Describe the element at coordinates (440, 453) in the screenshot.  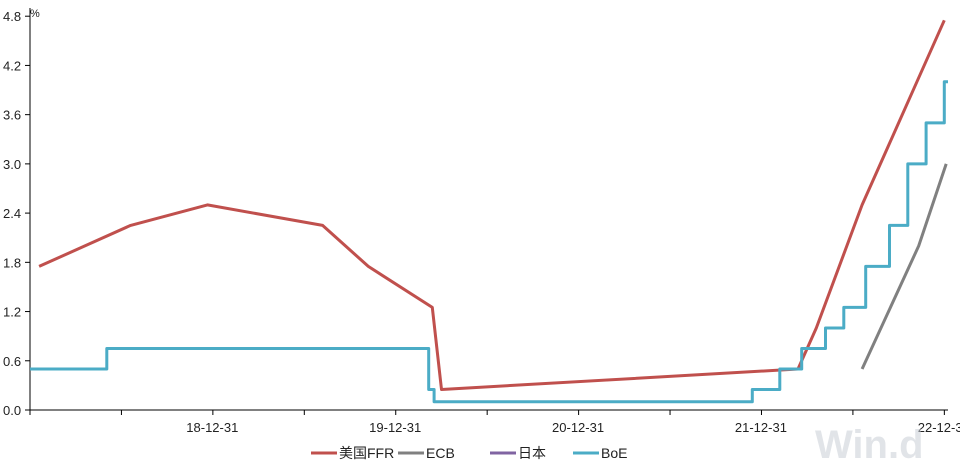
I see `legend-label-1: ECB` at that location.